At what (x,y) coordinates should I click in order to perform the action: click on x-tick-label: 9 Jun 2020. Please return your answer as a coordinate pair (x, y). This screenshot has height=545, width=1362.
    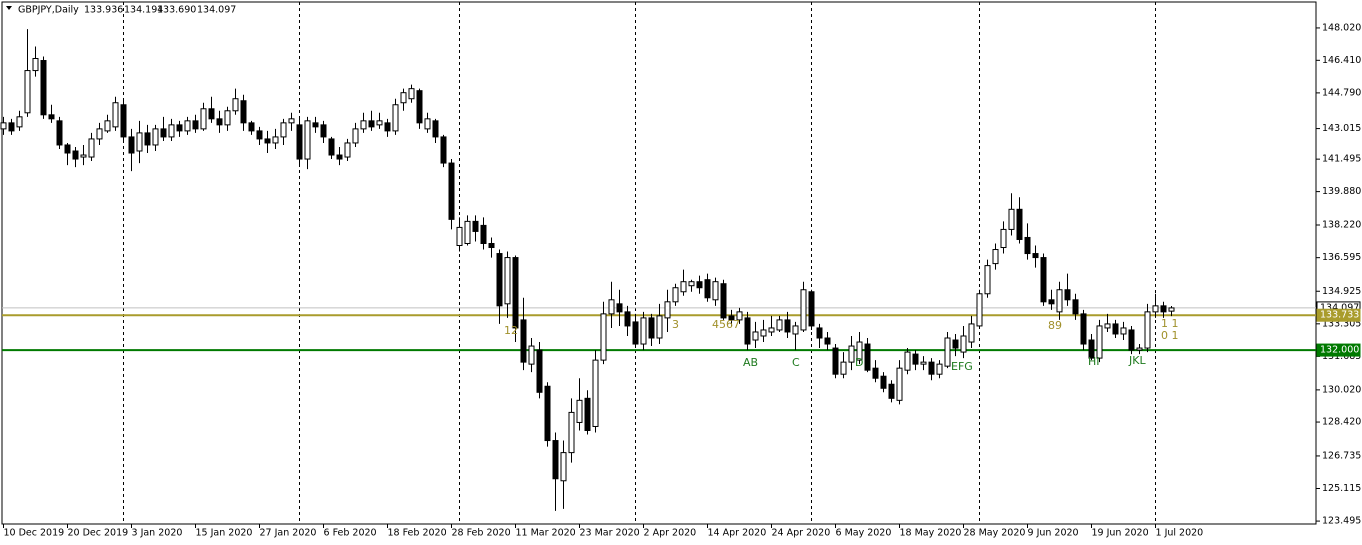
    Looking at the image, I should click on (1053, 533).